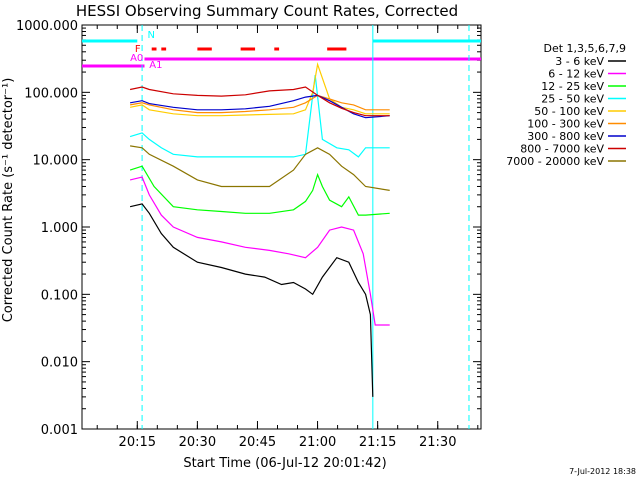 This screenshot has width=640, height=480. What do you see at coordinates (576, 74) in the screenshot?
I see `legend-label: 6 - 12 keV` at bounding box center [576, 74].